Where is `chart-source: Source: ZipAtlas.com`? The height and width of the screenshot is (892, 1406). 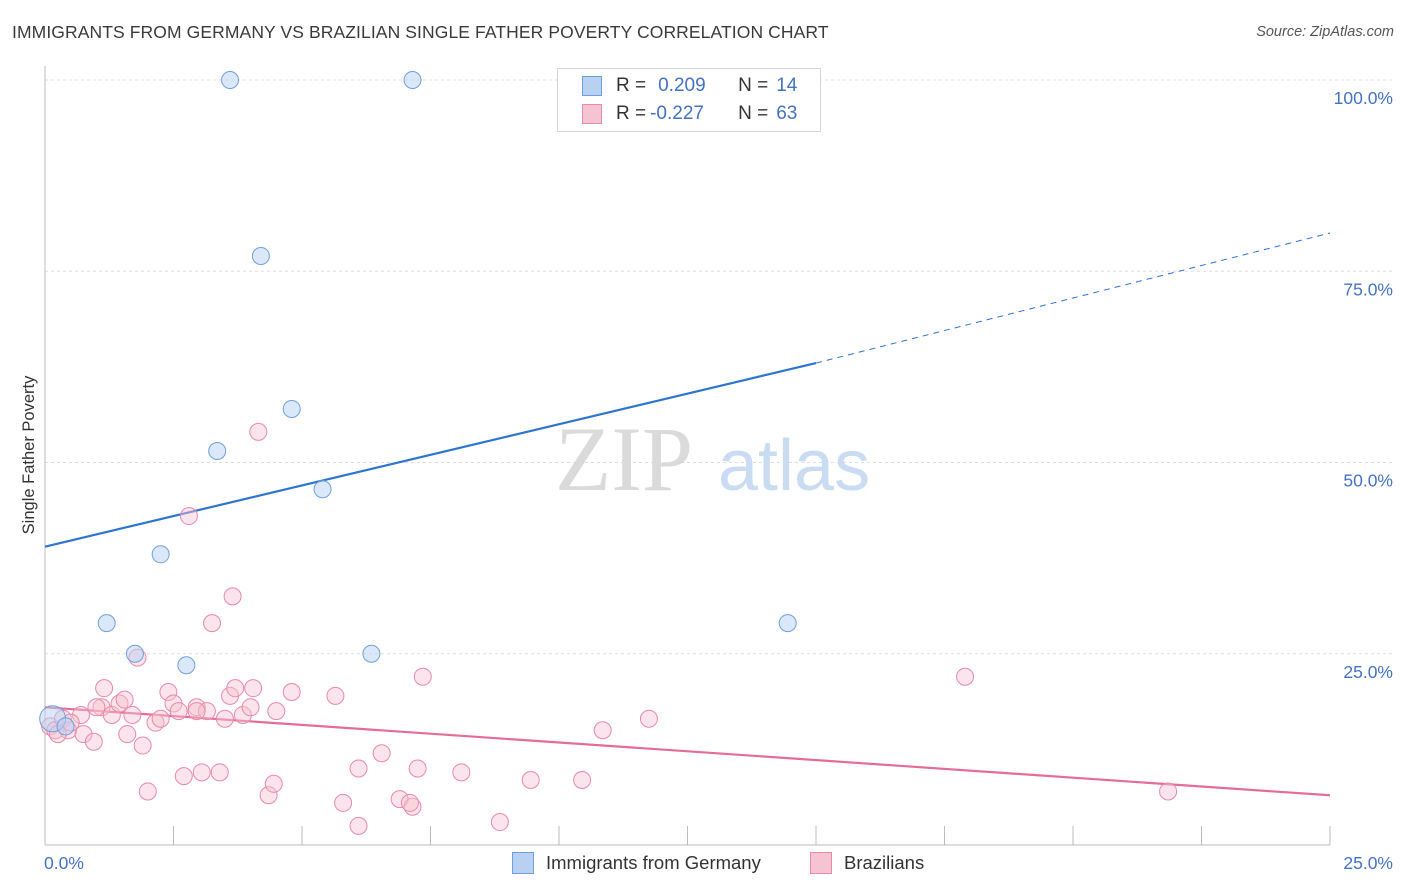
chart-source: Source: ZipAtlas.com is located at coordinates (1325, 32).